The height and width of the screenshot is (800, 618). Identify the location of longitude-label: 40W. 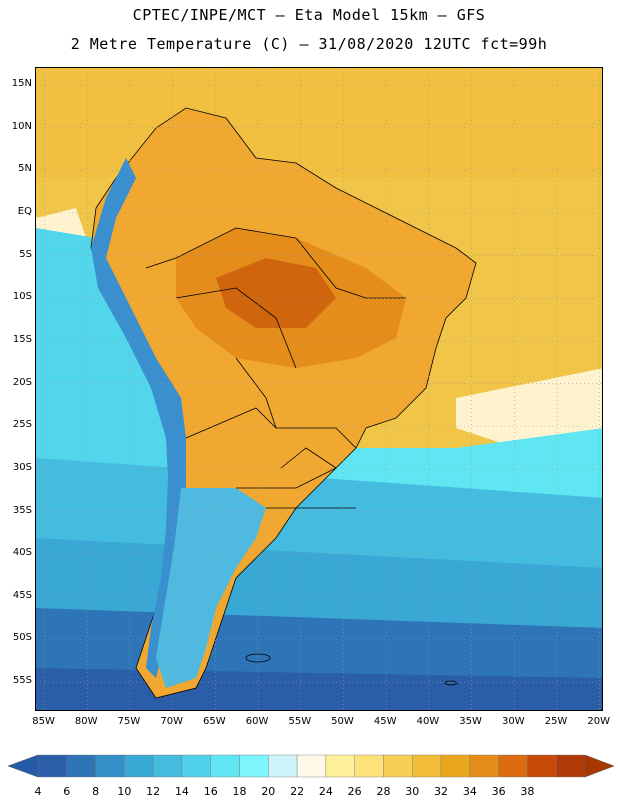
(428, 721).